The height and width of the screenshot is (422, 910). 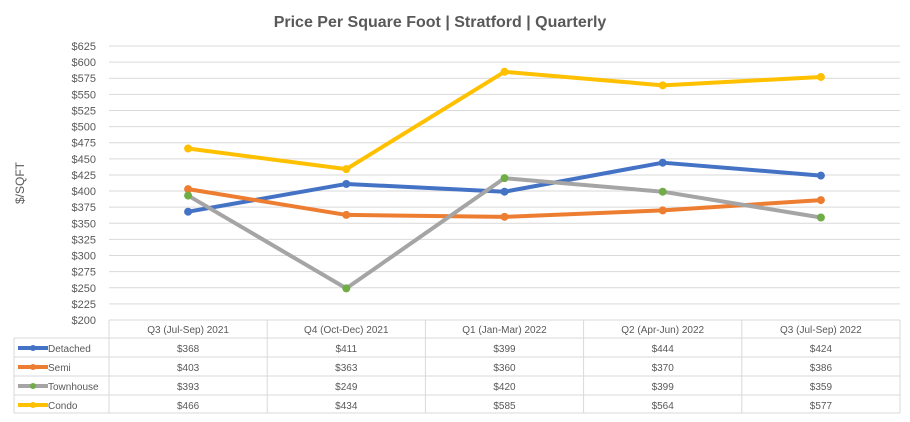 I want to click on table-cell-value: $403, so click(x=188, y=368).